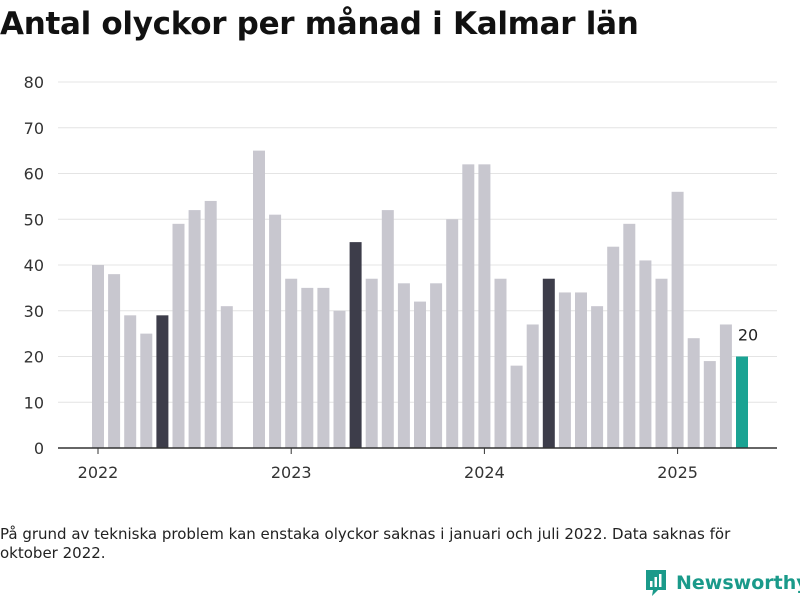 The height and width of the screenshot is (600, 800). I want to click on y-tick-label: 0, so click(39, 448).